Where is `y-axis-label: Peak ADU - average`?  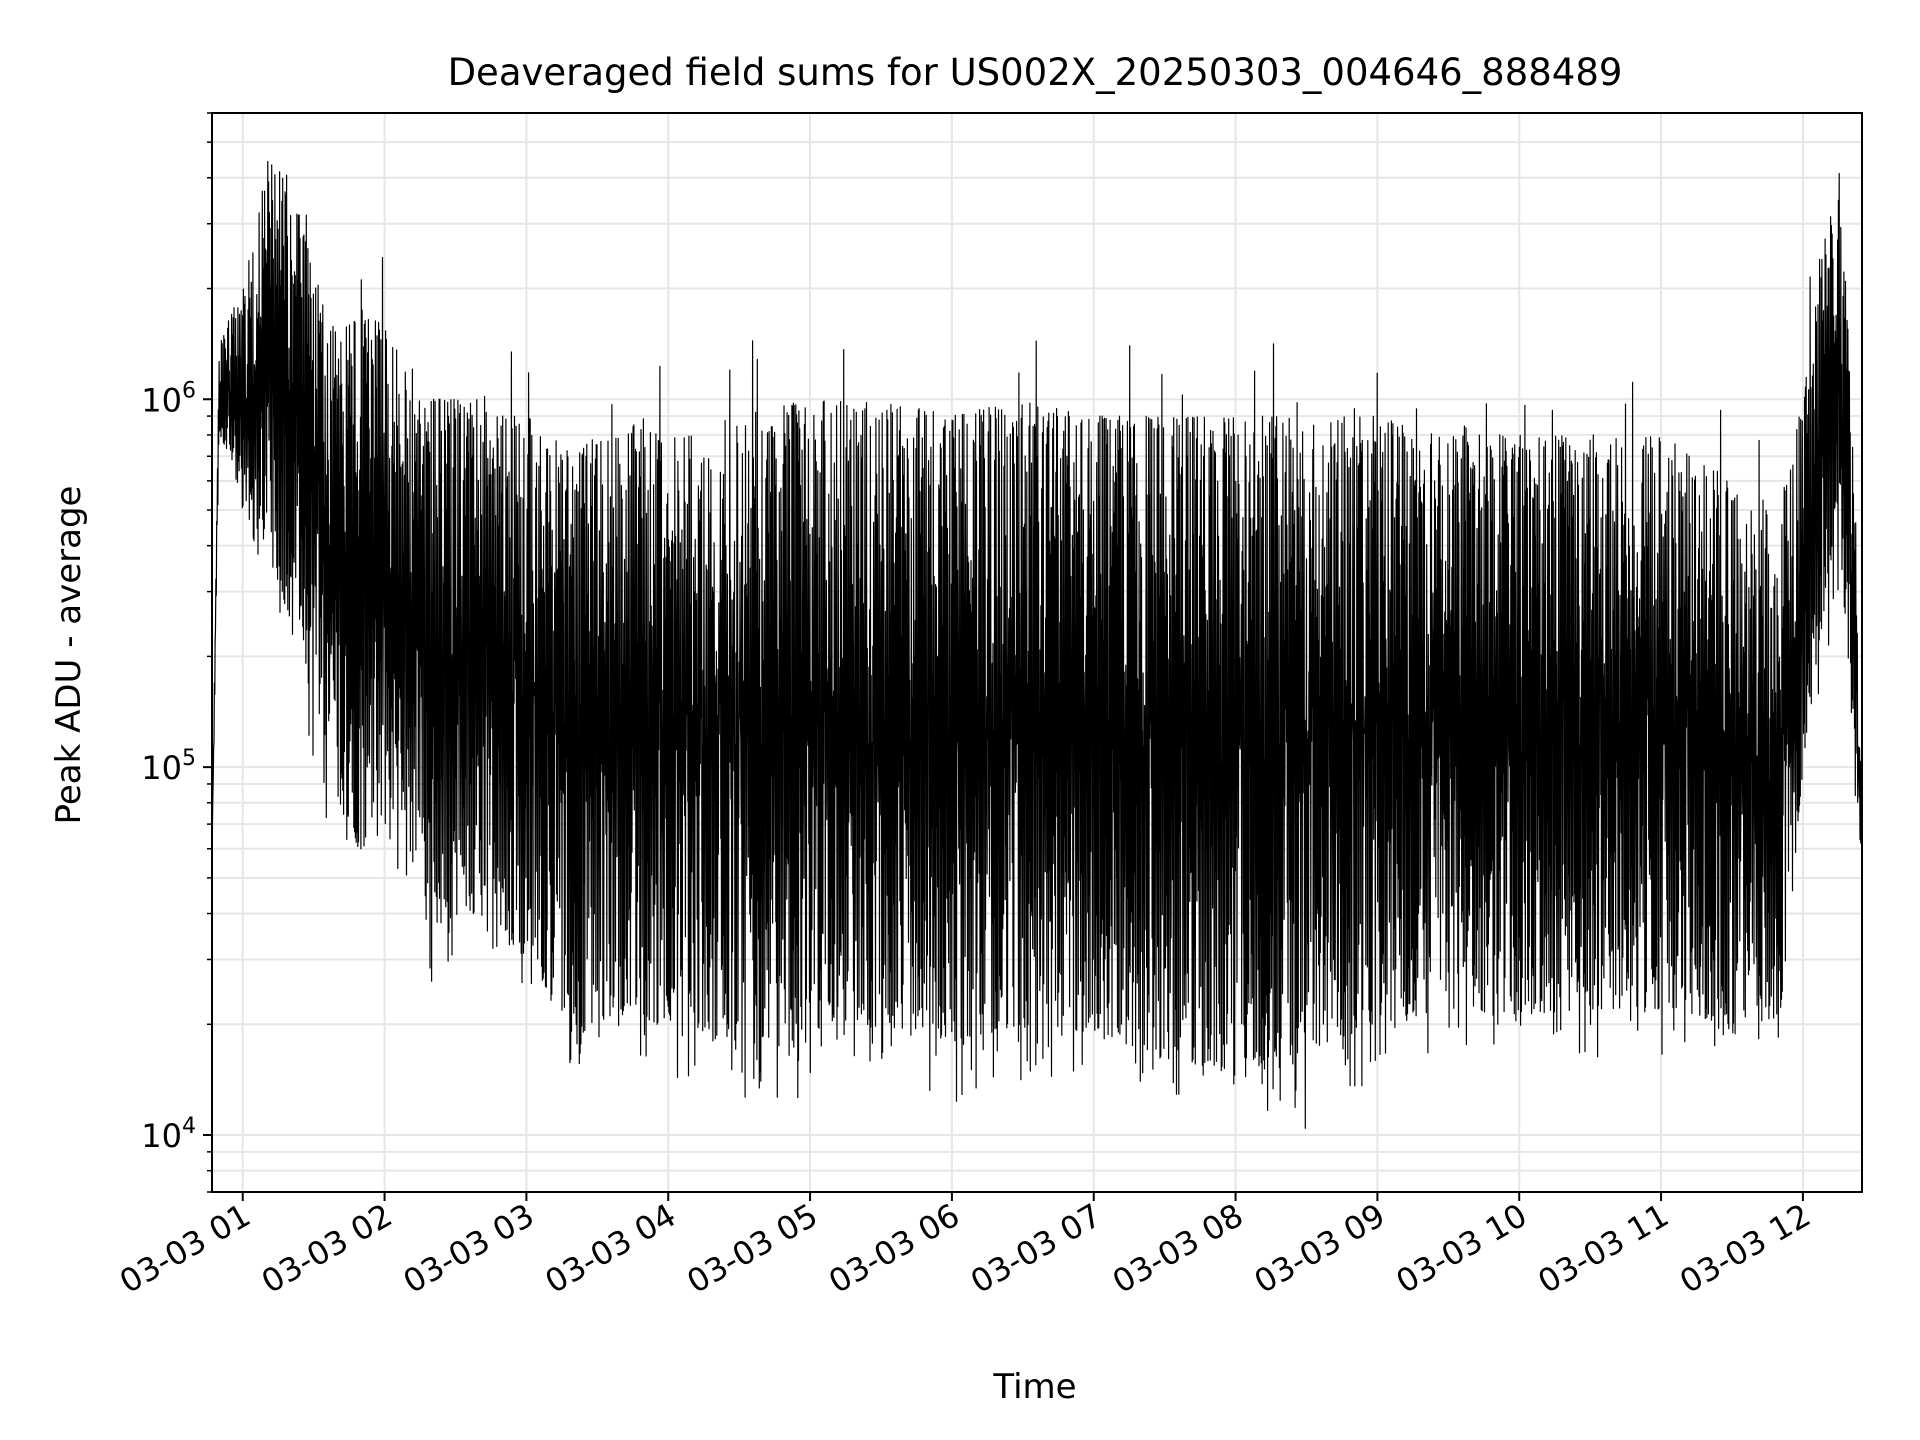
y-axis-label: Peak ADU - average is located at coordinates (69, 655).